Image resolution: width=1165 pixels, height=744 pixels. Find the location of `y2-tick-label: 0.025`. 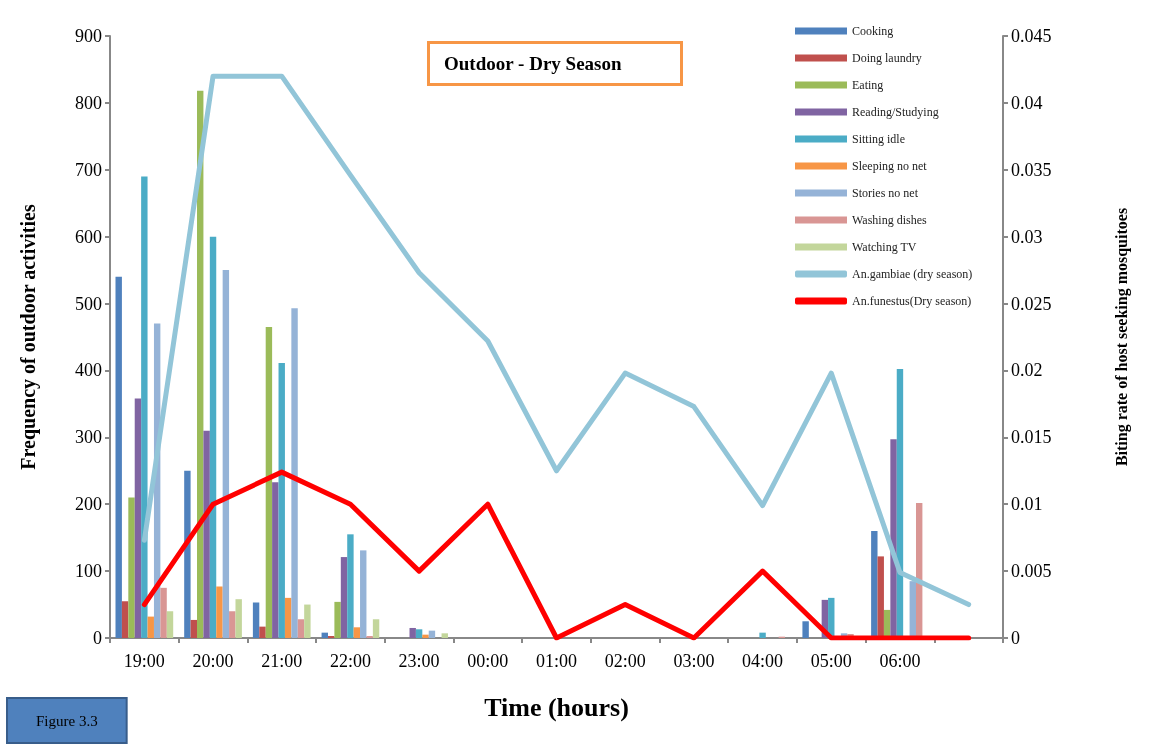

y2-tick-label: 0.025 is located at coordinates (1031, 303).